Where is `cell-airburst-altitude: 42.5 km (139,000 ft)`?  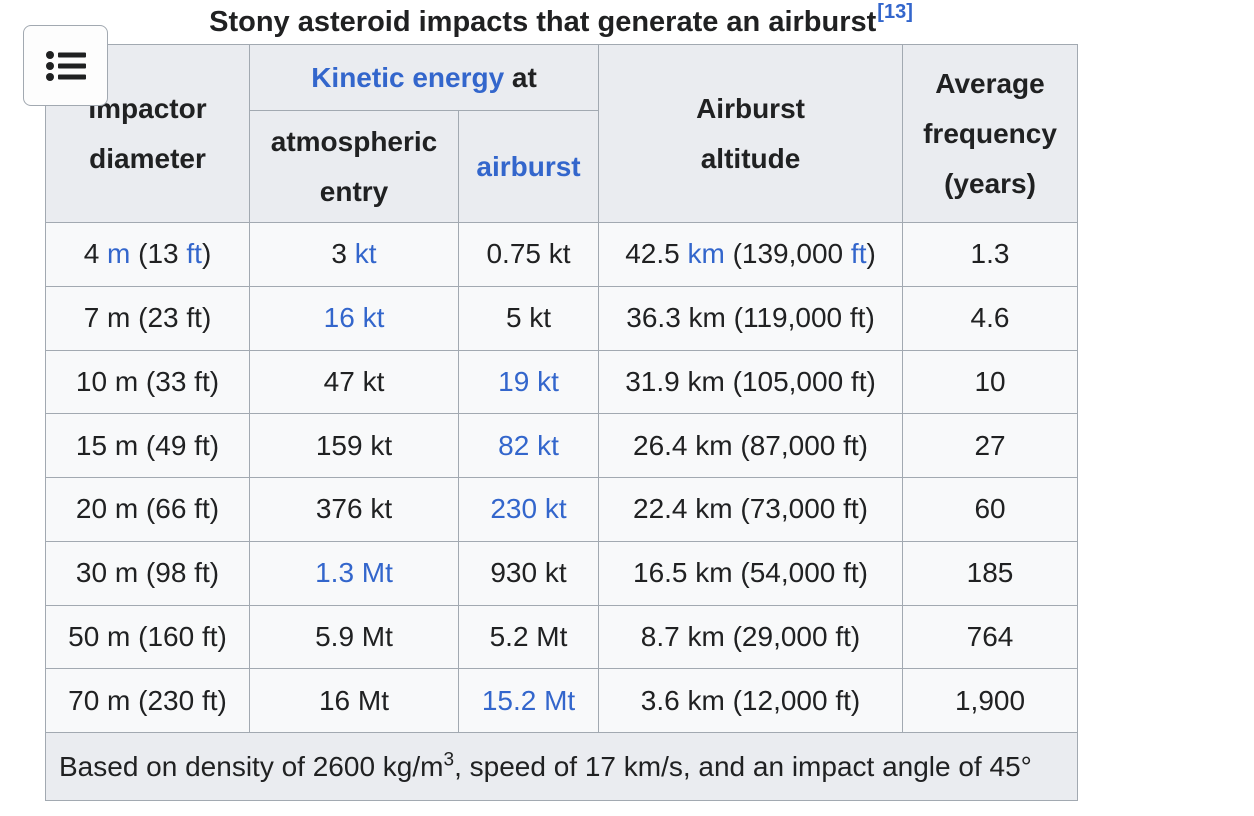 cell-airburst-altitude: 42.5 km (139,000 ft) is located at coordinates (751, 254).